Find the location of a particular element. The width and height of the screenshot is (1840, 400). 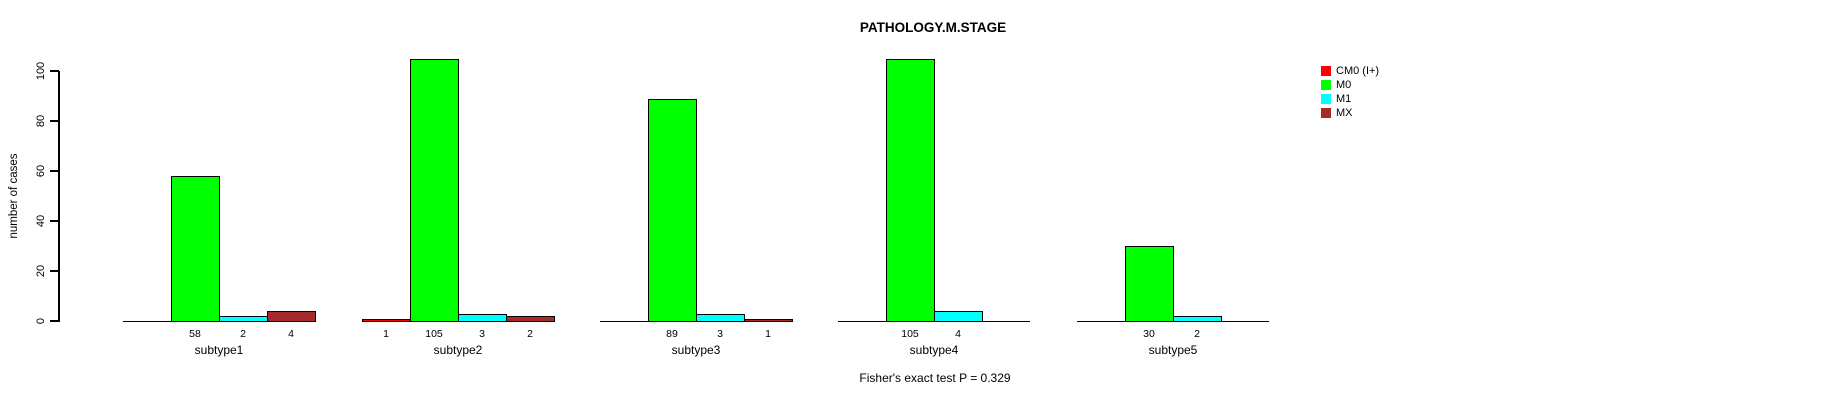

legend-swatch-cm0-i is located at coordinates (1326, 71).